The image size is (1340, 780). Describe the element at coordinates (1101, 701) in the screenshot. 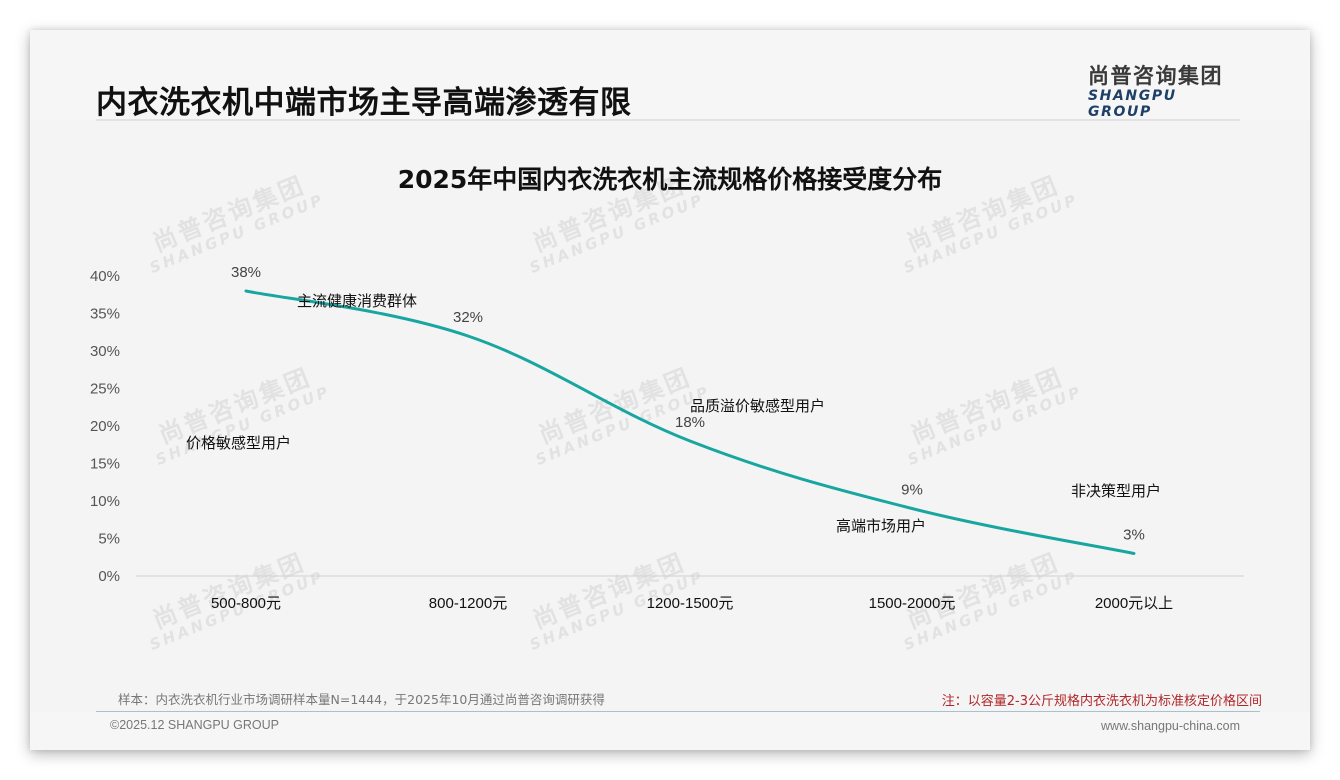

I see `price-range-note: 注：以容量2-3公斤规格内衣洗衣机为标准核定价格区间` at that location.